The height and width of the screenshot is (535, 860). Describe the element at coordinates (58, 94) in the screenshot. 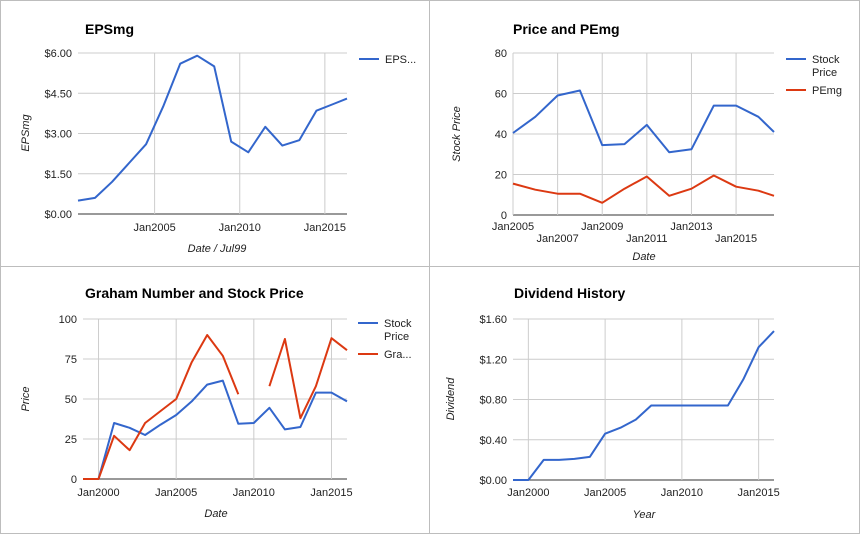

I see `y-tick-label: $4.50` at that location.